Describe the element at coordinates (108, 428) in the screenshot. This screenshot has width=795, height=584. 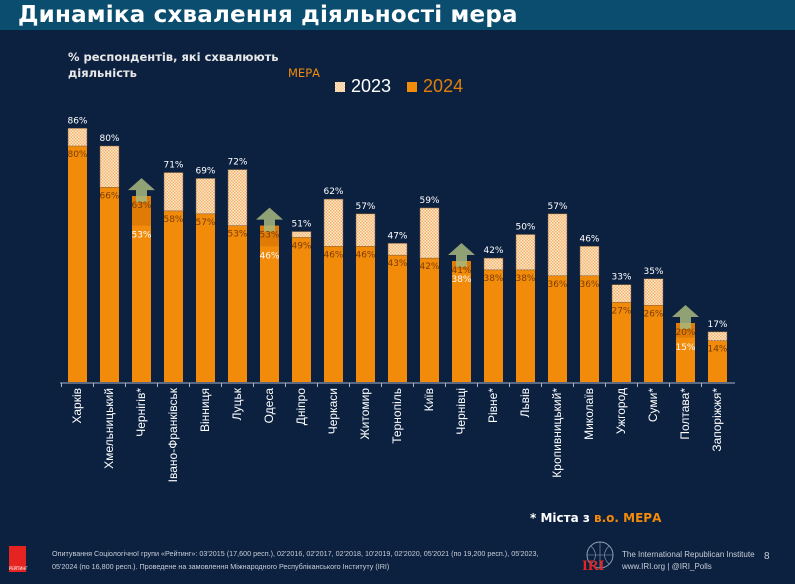
I see `x-tick-label: Хмельницький` at that location.